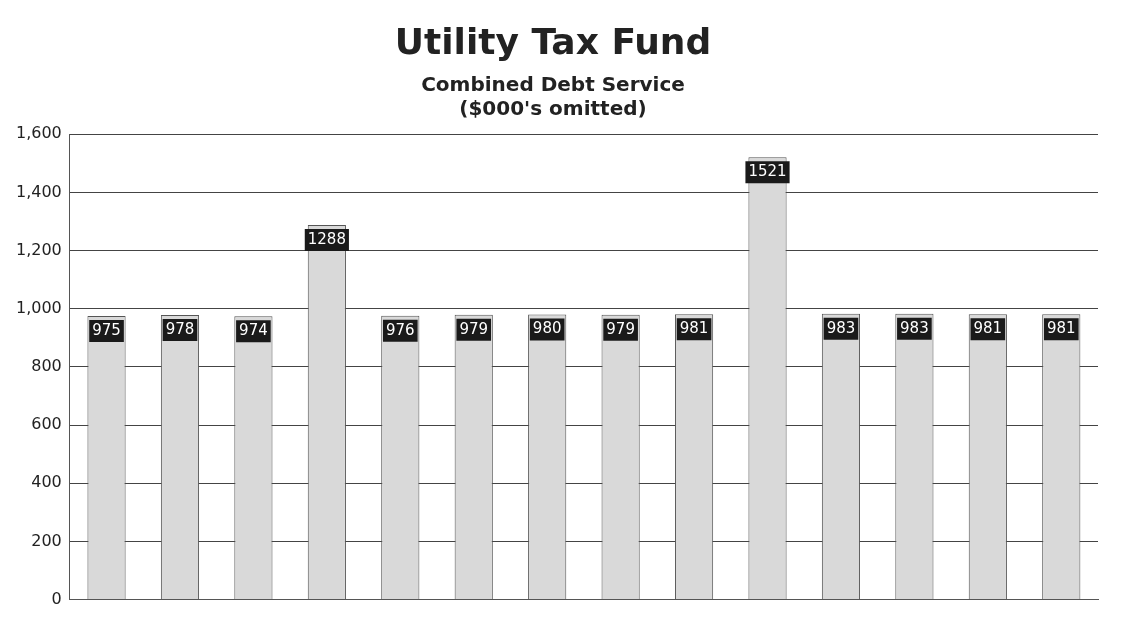  What do you see at coordinates (46, 540) in the screenshot?
I see `y-tick-label: 200` at bounding box center [46, 540].